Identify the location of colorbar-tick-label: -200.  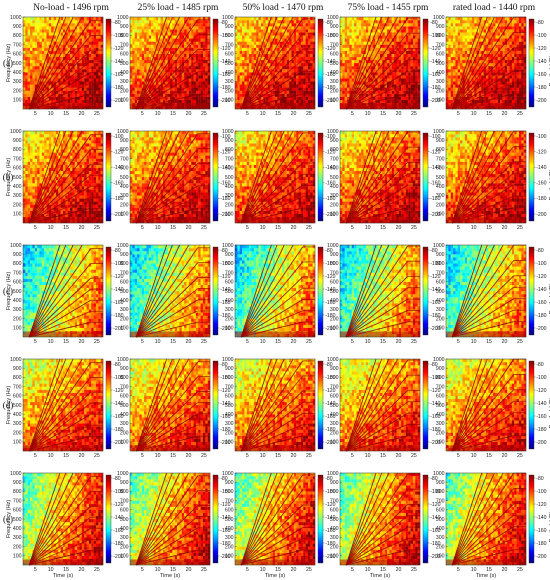
(541, 215).